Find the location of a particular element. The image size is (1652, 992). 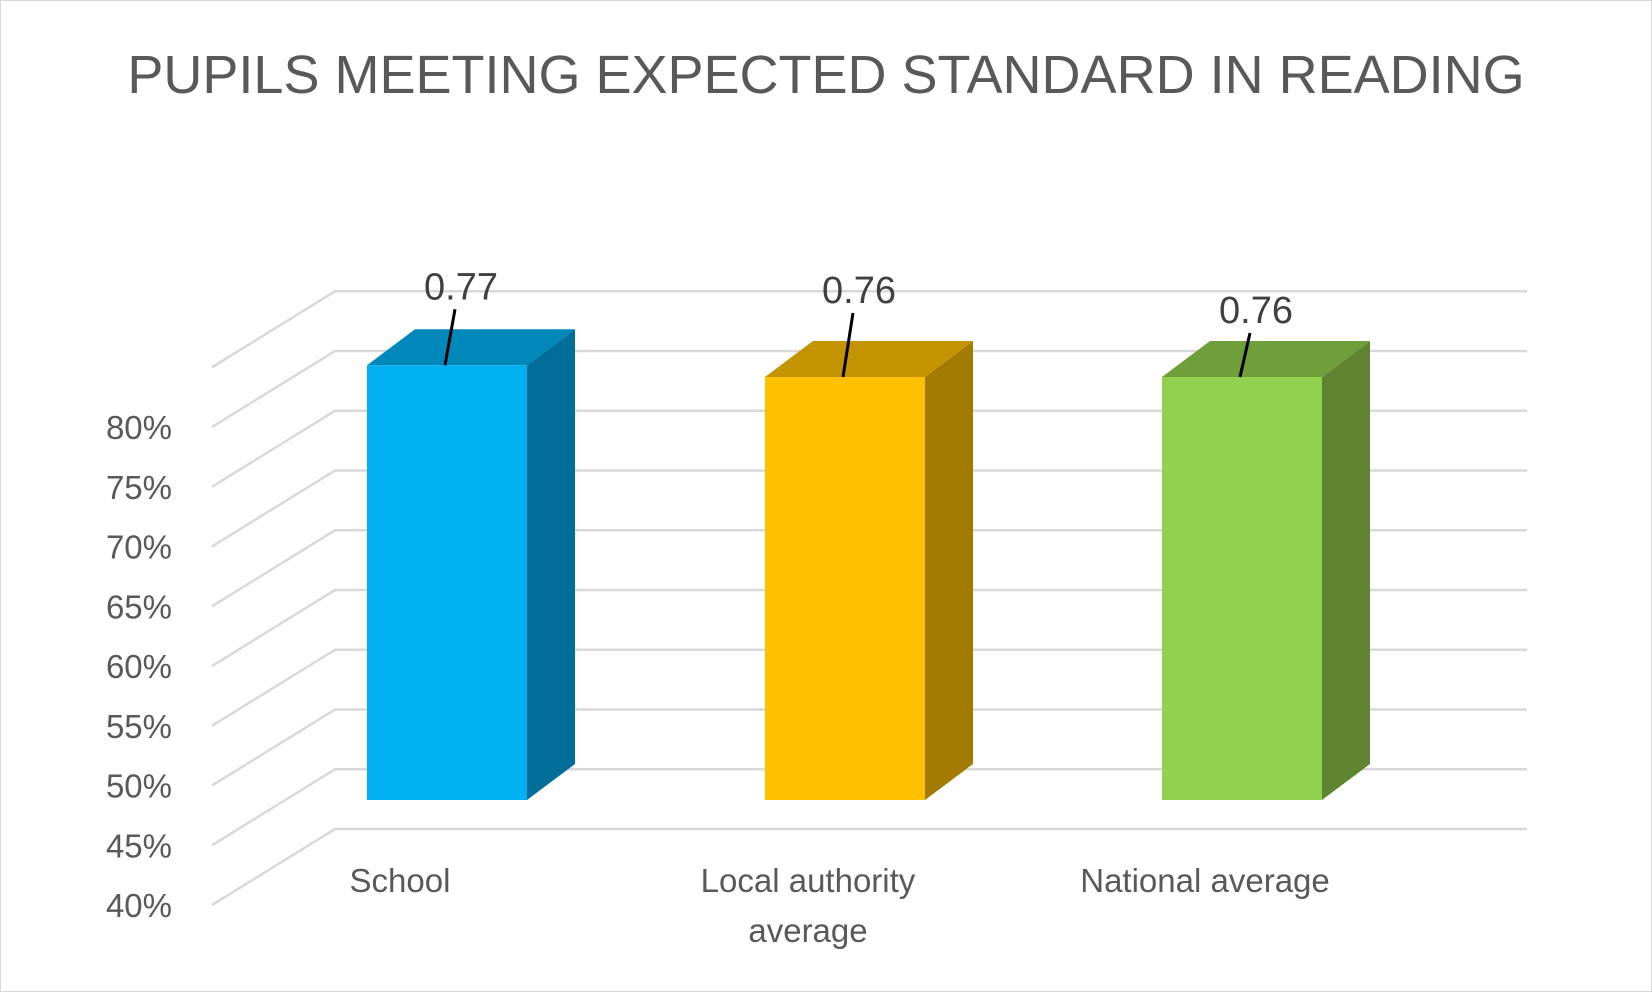

y-tick-label: 55% is located at coordinates (139, 726).